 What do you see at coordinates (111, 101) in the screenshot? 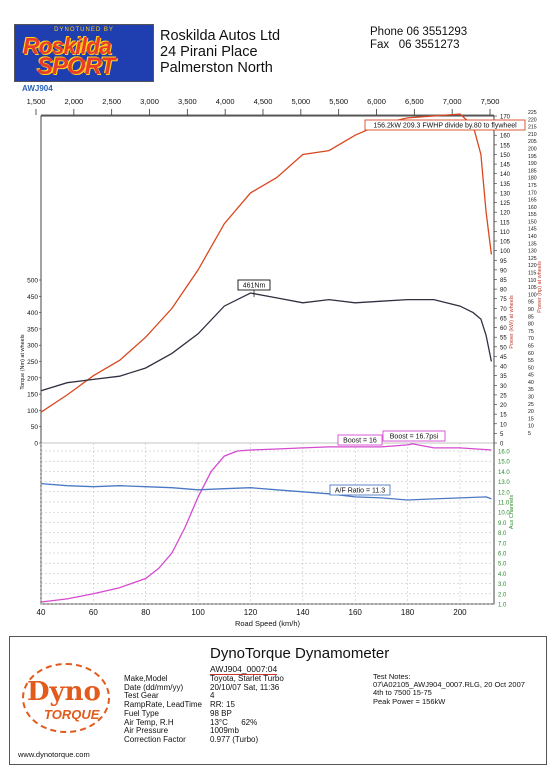
I see `rpm-tick-label: 2,500` at bounding box center [111, 101].